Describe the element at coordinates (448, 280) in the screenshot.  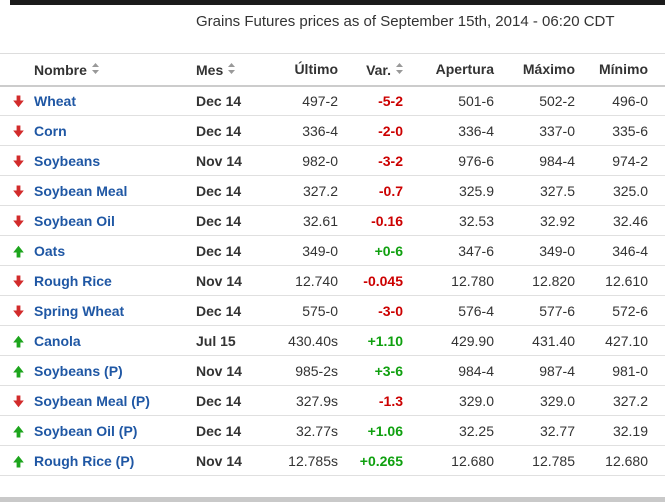
I see `open-cell: 12.780` at that location.